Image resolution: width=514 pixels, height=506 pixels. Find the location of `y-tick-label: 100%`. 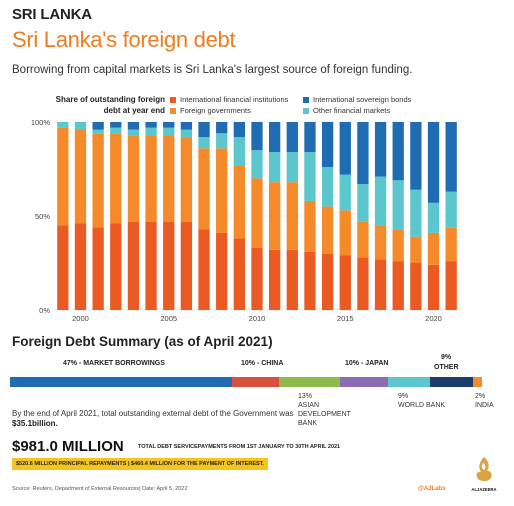

y-tick-label: 100% is located at coordinates (41, 122).